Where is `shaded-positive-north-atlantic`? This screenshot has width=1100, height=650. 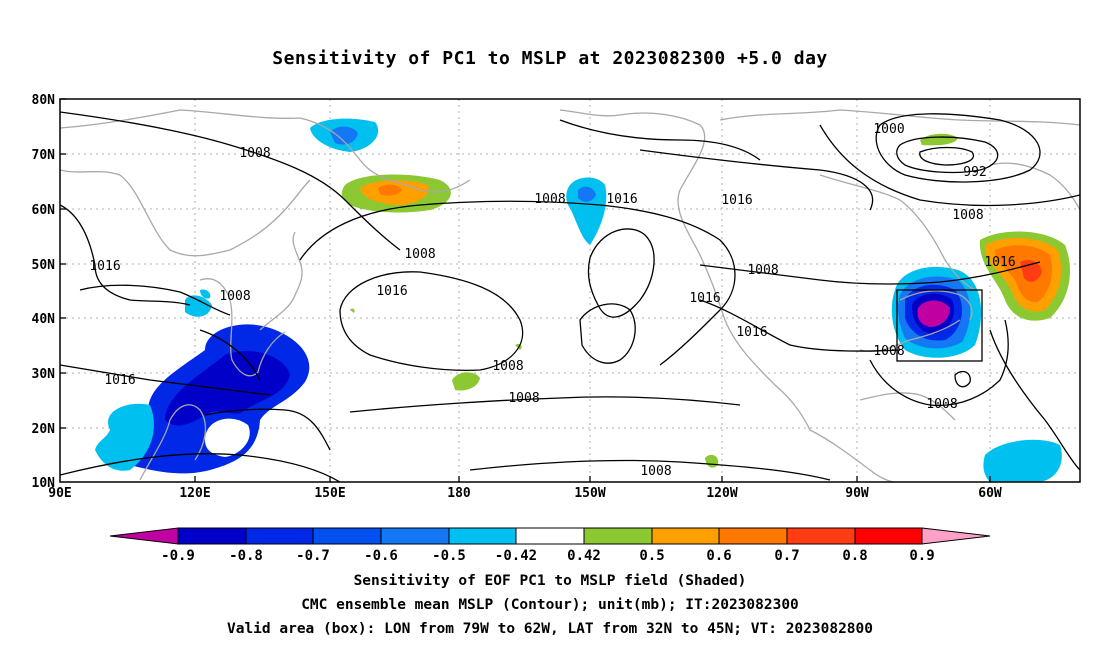
shaded-positive-north-atlantic is located at coordinates (1024, 276).